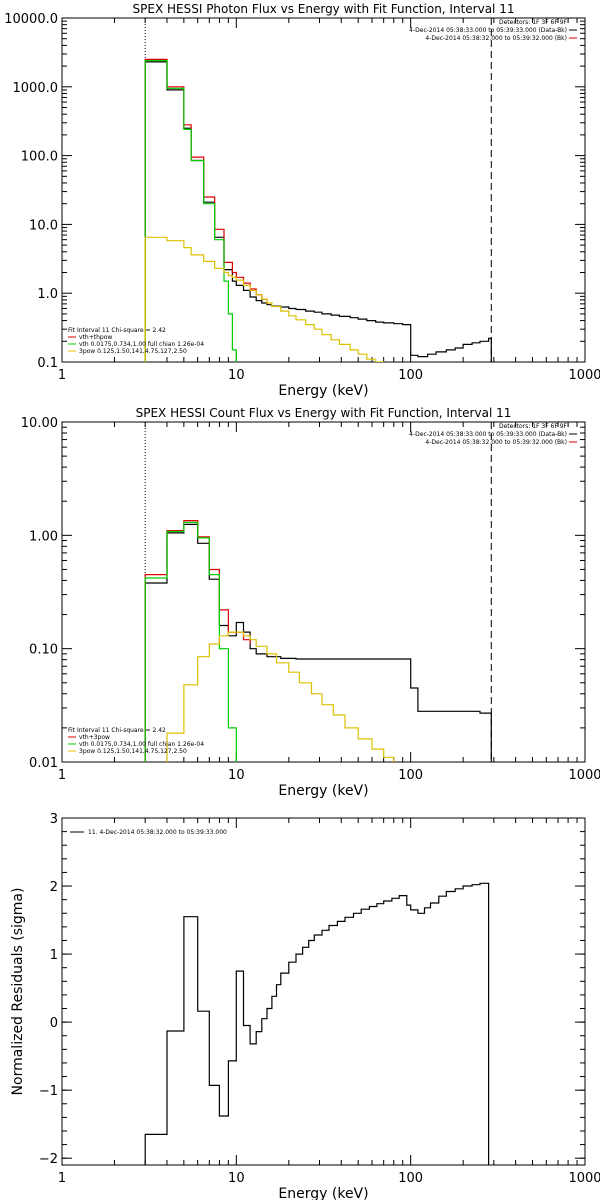 The image size is (600, 1200). I want to click on y-tick-label: 0.1, so click(47, 363).